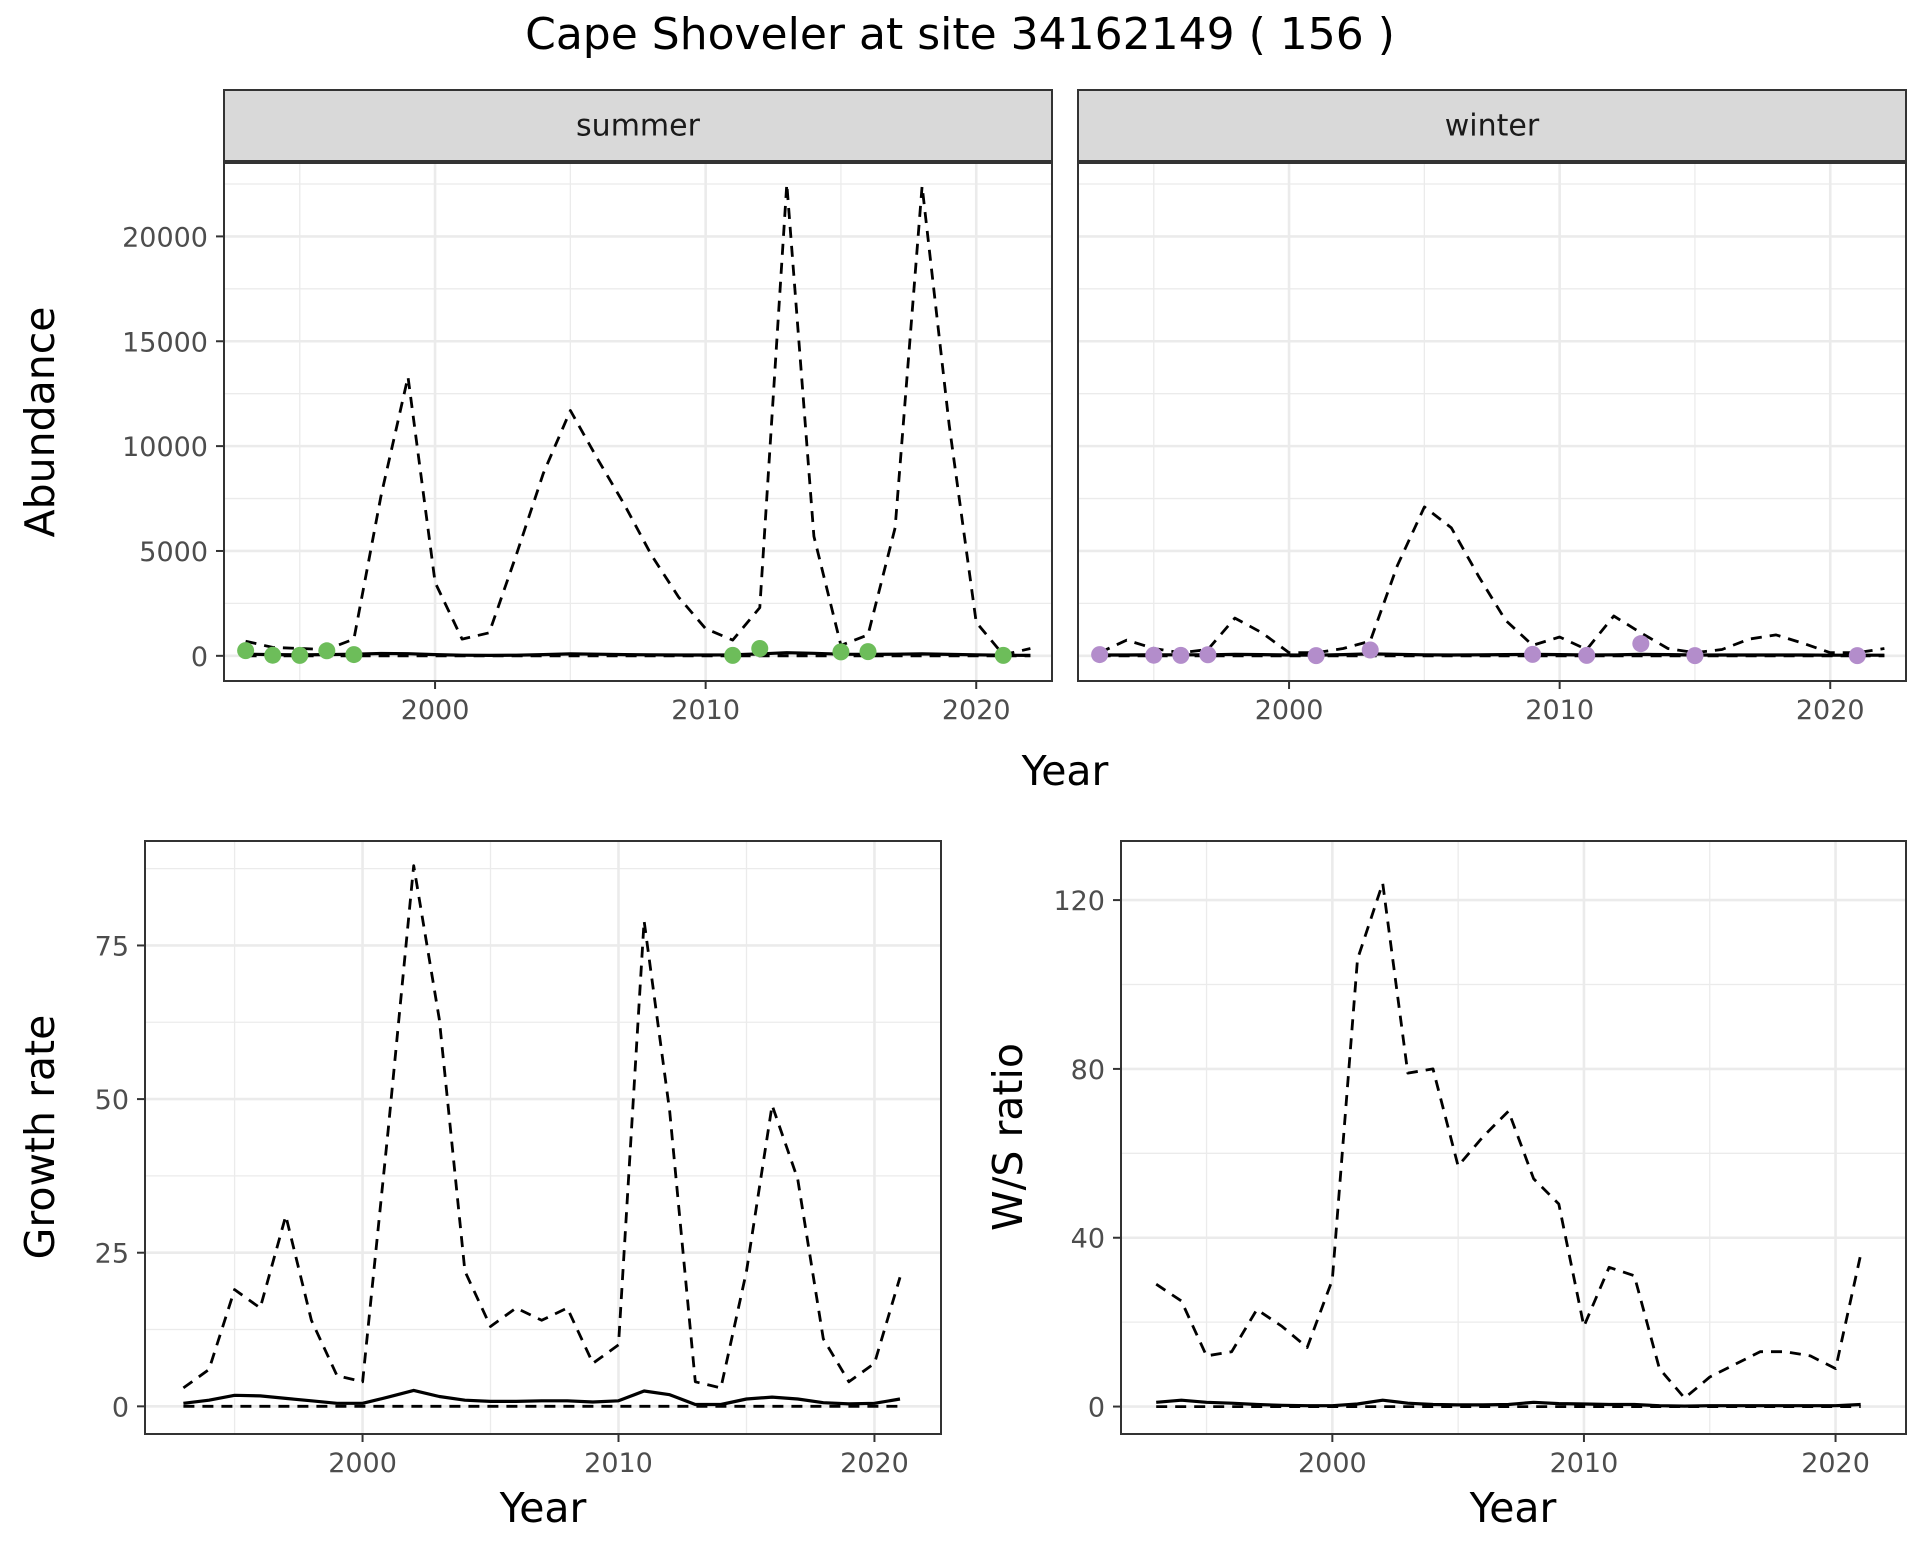 The height and width of the screenshot is (1560, 1920). Describe the element at coordinates (1088, 1239) in the screenshot. I see `y-tick-label: 40` at that location.